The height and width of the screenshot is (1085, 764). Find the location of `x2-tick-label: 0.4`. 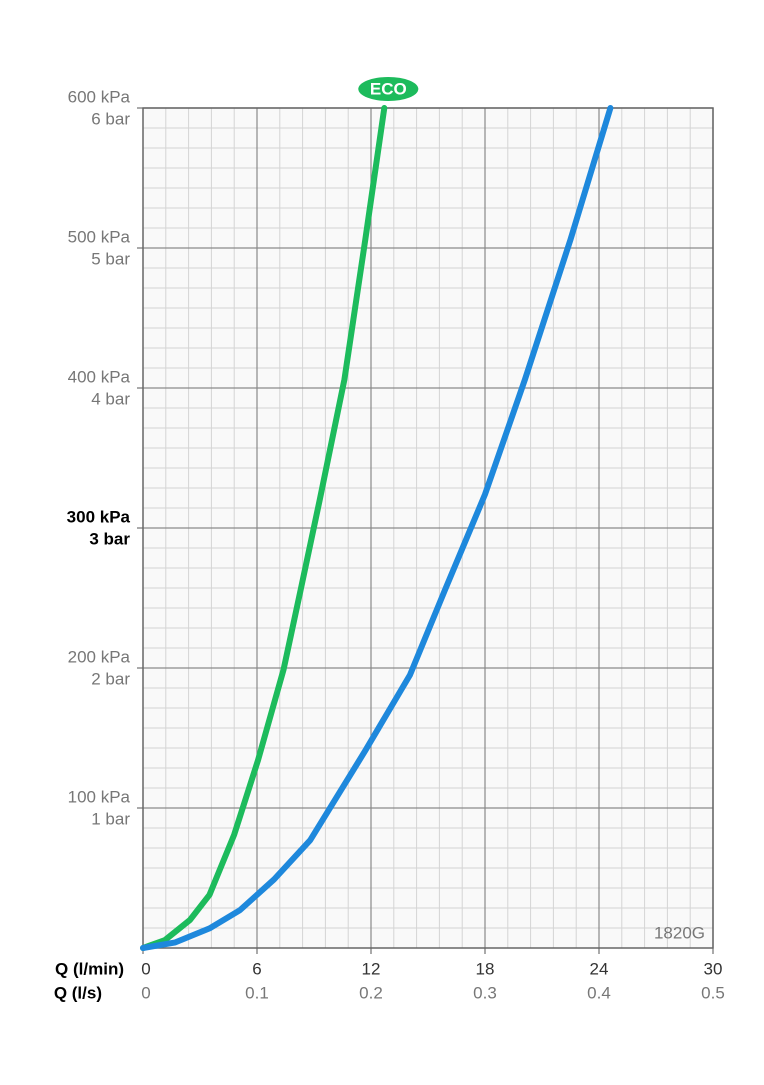

x2-tick-label: 0.4 is located at coordinates (599, 992).